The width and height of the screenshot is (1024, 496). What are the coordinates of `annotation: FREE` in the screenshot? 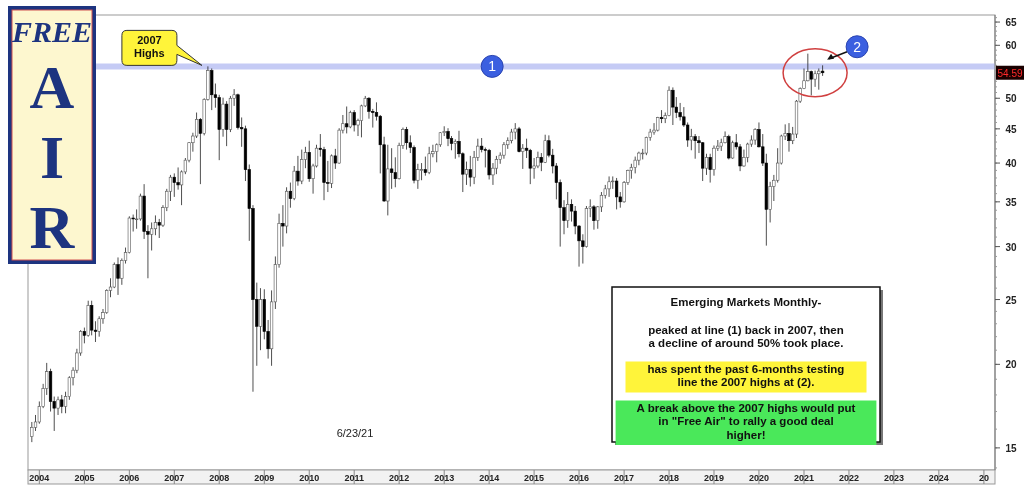 It's located at (51, 31).